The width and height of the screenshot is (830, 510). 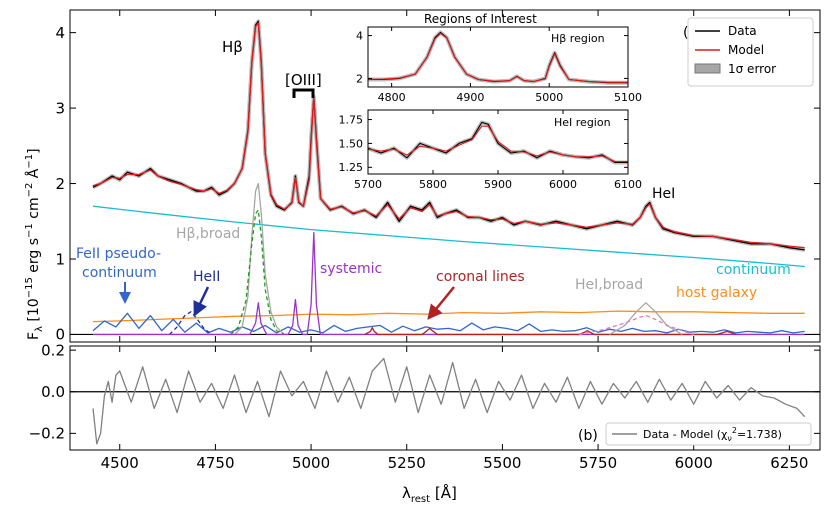 What do you see at coordinates (60, 108) in the screenshot?
I see `main-ytick-label: 3` at bounding box center [60, 108].